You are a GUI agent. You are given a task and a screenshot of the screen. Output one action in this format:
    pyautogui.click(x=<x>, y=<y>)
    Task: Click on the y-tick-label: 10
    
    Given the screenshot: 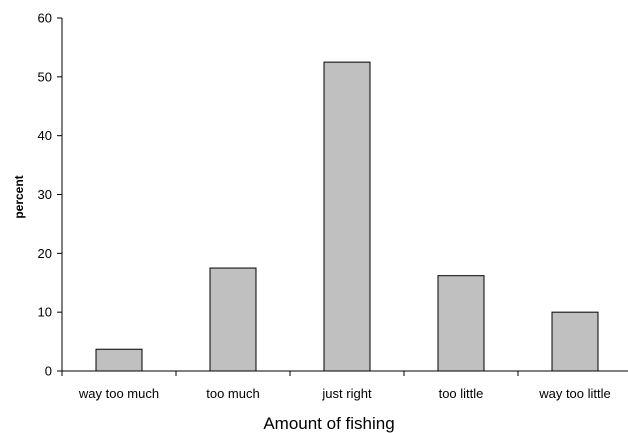 What is the action you would take?
    pyautogui.click(x=45, y=312)
    